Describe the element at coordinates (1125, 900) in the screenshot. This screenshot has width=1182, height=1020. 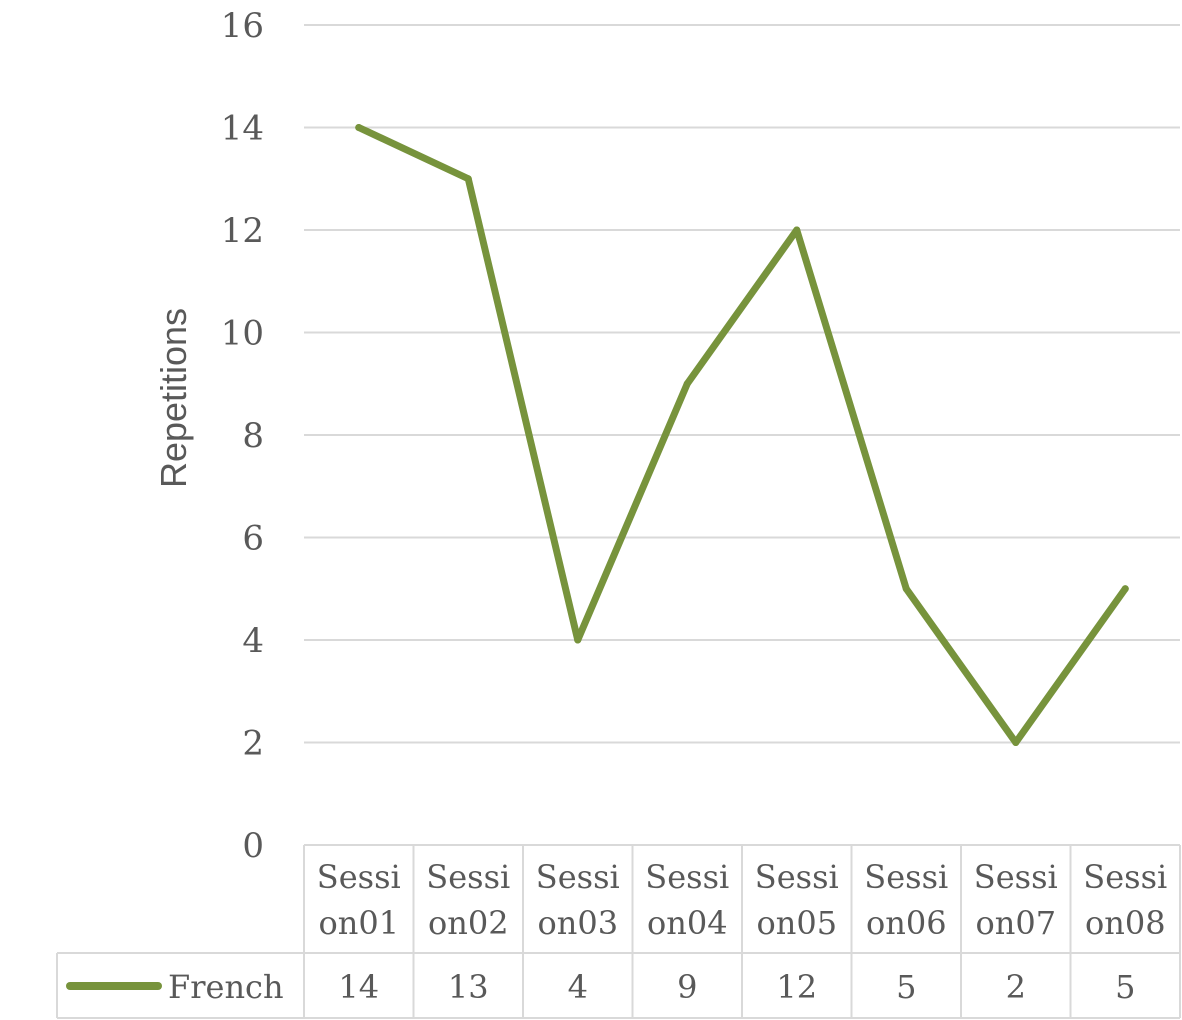
I see `category-label-8: Sessi on08` at that location.